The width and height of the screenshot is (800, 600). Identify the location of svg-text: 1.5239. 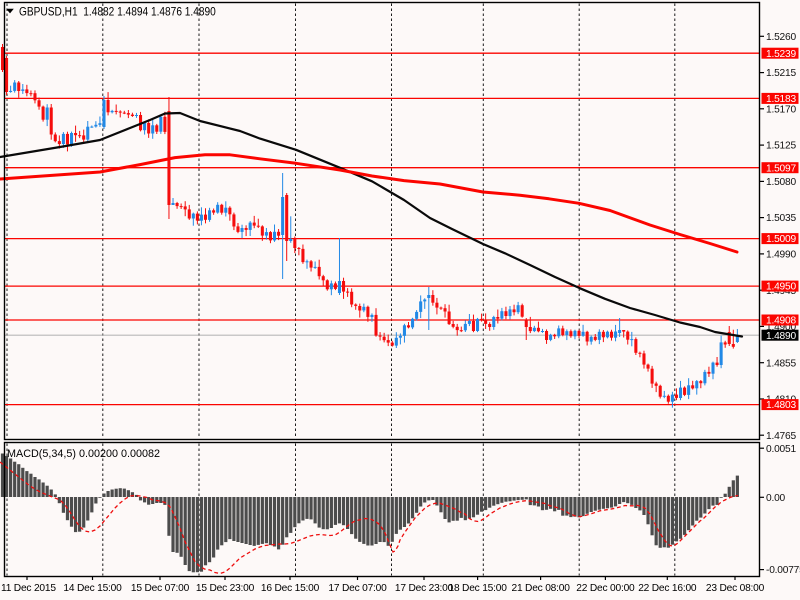
(781, 54).